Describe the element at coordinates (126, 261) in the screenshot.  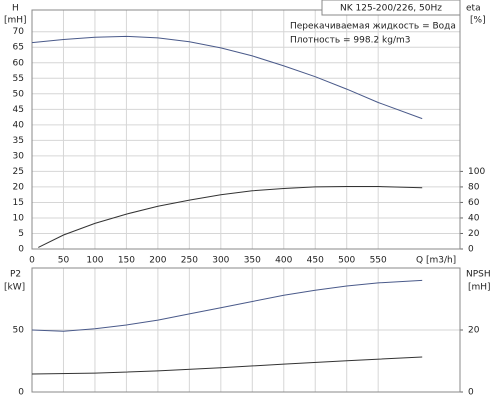
I see `x-tick-label: 150` at that location.